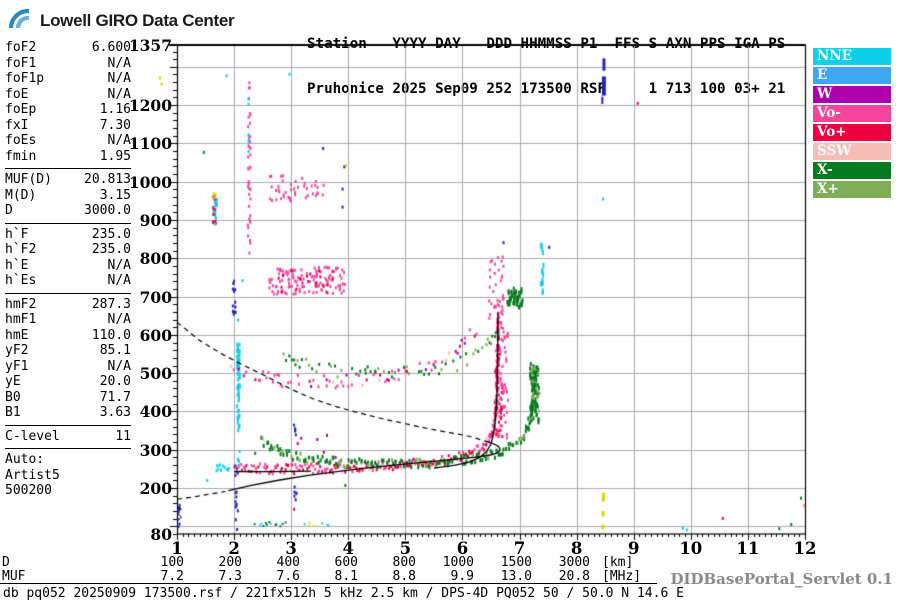  Describe the element at coordinates (458, 562) in the screenshot. I see `readout-value: 1000` at that location.